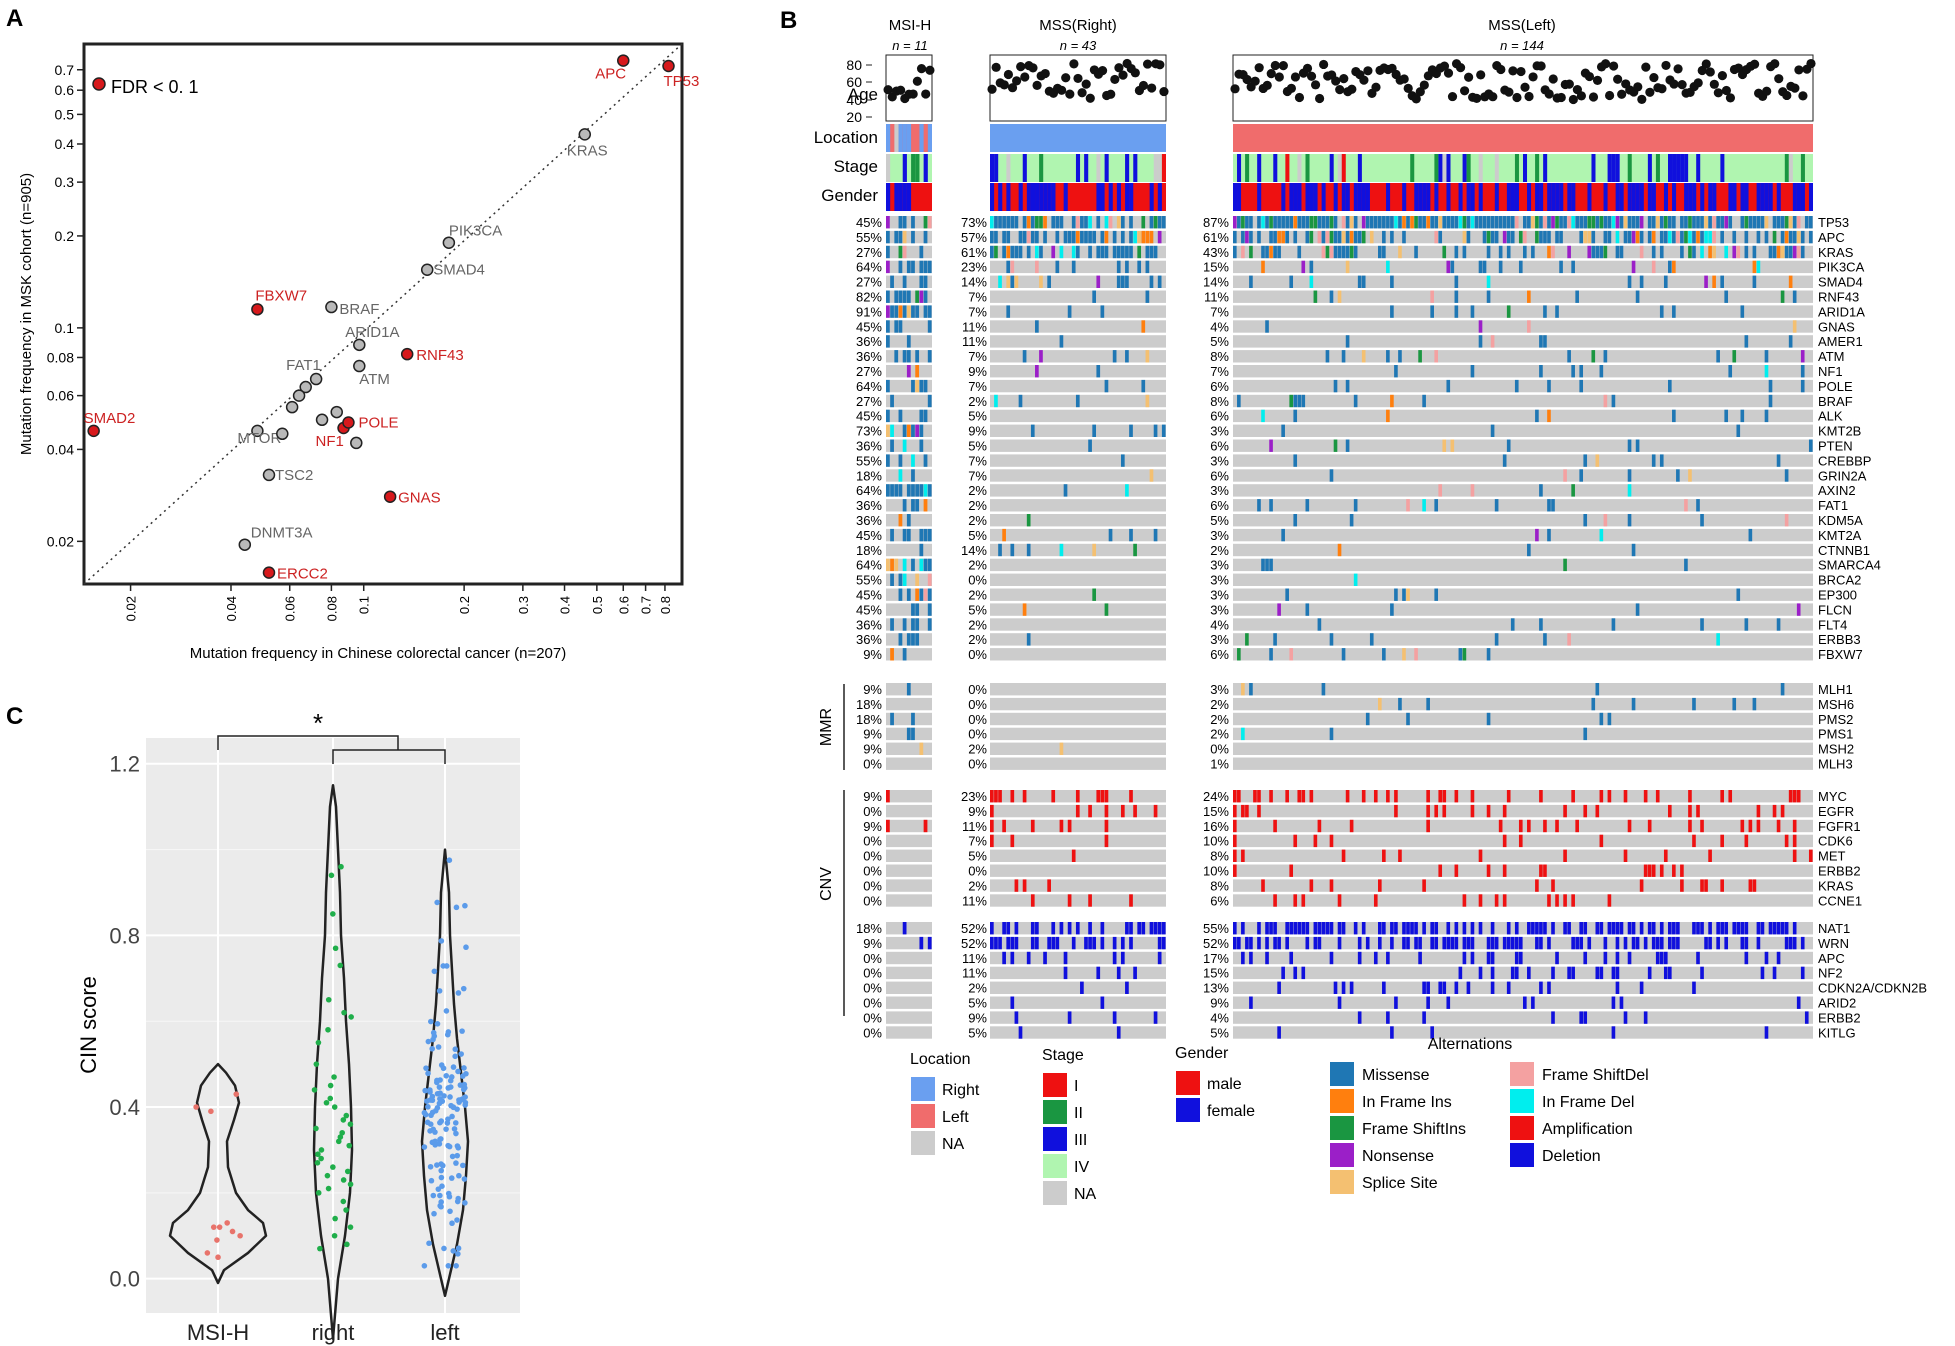 The image size is (1955, 1346). I want to click on x-tick-label: 0.5, so click(597, 605).